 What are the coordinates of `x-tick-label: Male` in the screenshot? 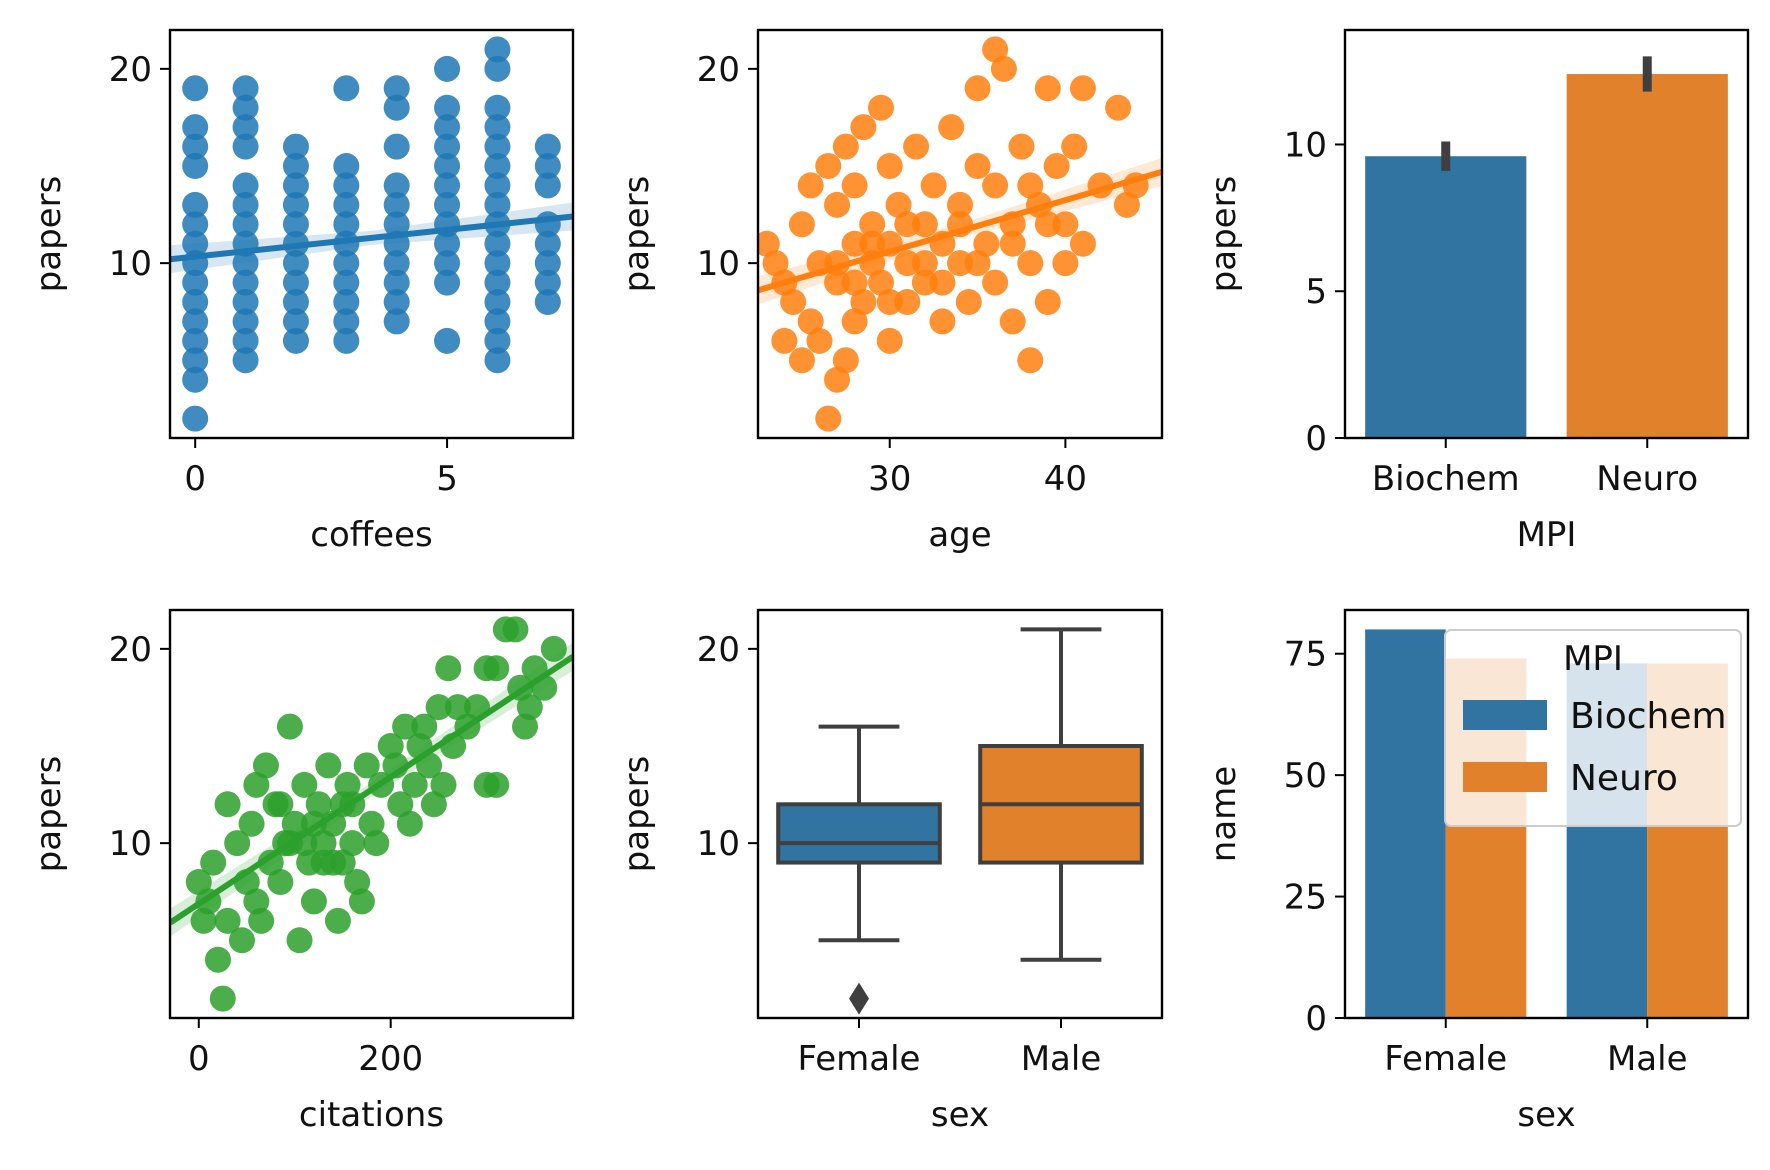 It's located at (1647, 1059).